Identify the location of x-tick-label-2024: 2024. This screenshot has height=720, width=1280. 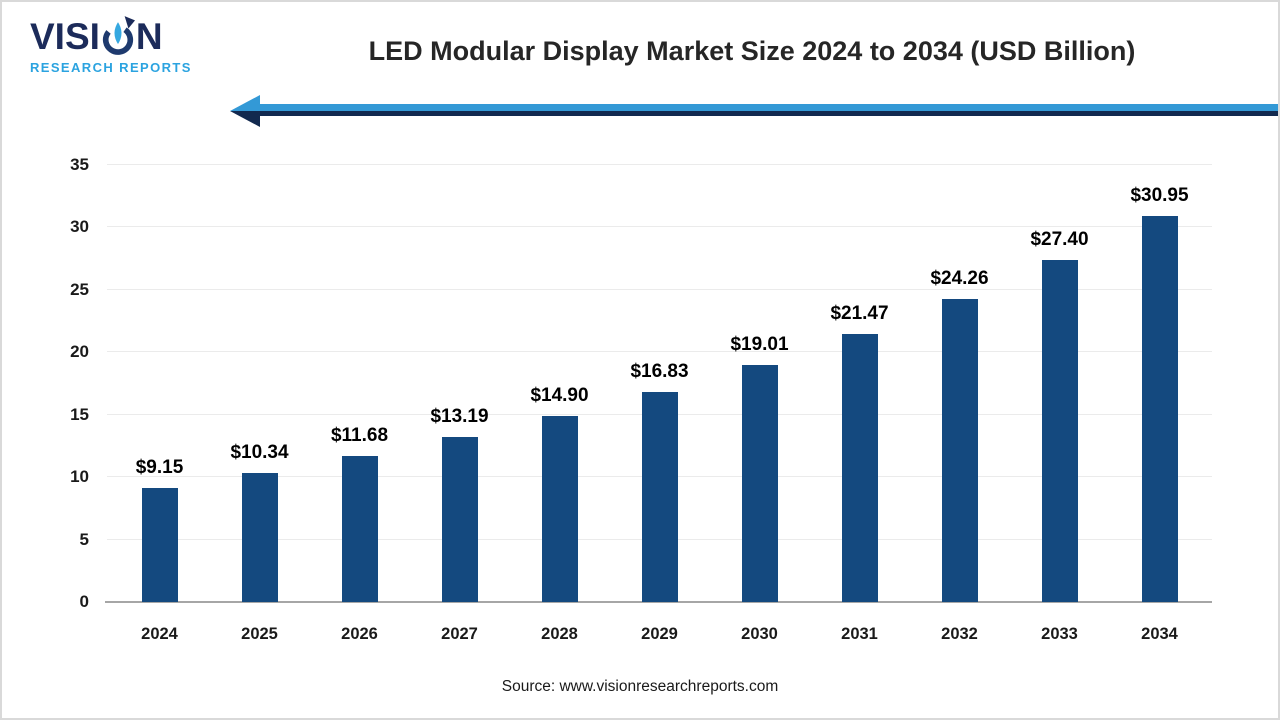
(159, 634).